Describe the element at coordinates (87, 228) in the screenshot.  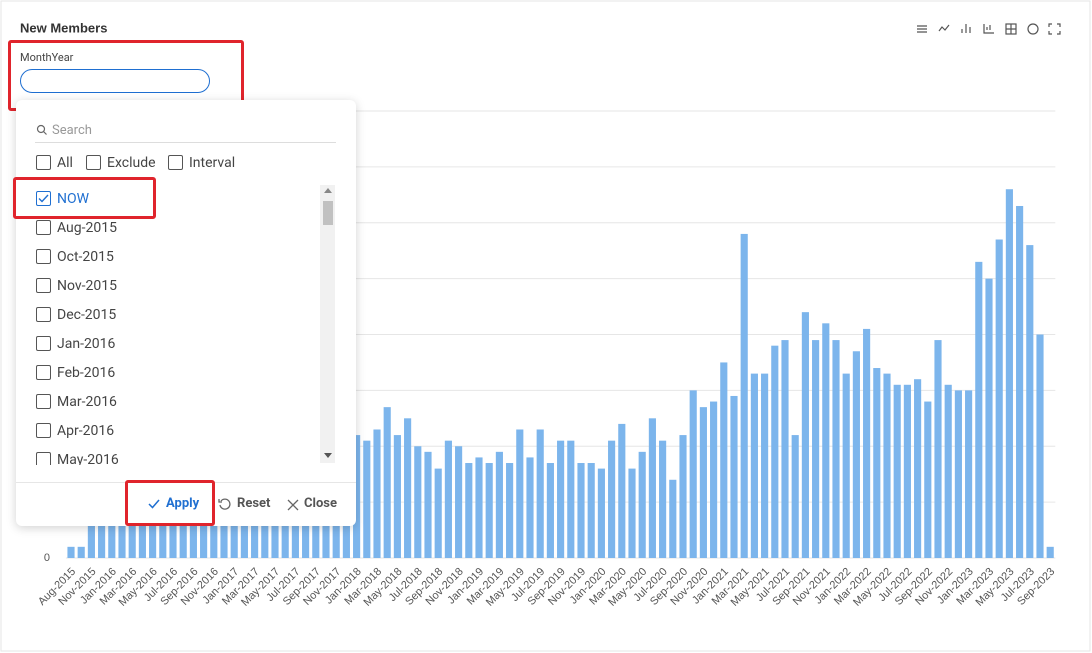
I see `item-label: Aug-2015` at that location.